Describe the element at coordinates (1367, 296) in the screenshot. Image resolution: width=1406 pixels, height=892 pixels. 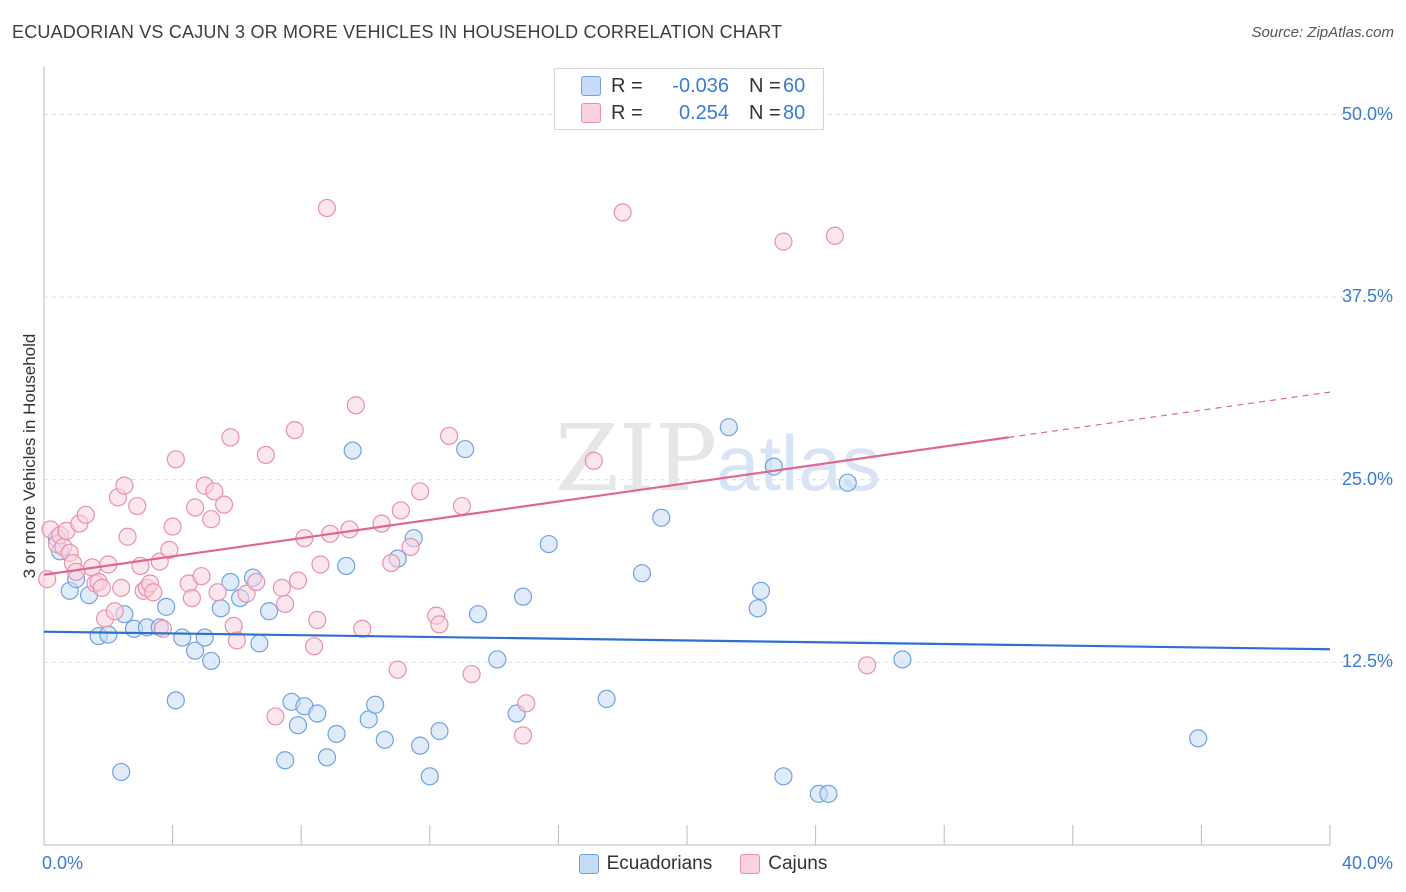
I see `y-tick-label: 37.5%` at that location.